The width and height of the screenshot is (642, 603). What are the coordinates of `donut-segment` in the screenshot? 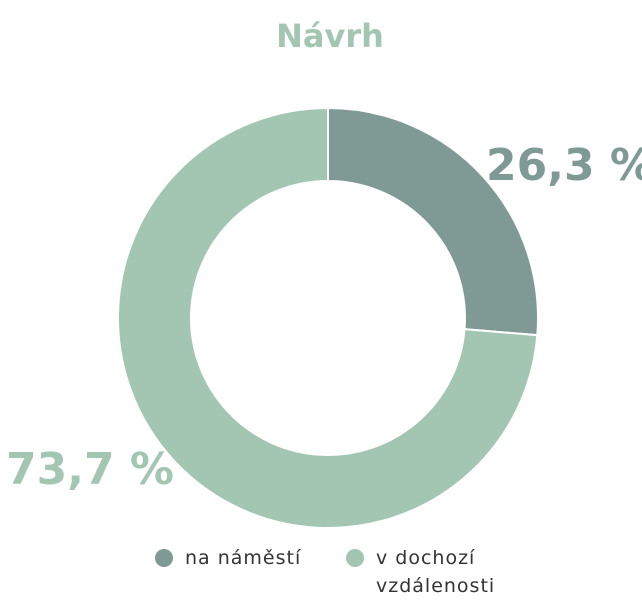 It's located at (433, 221).